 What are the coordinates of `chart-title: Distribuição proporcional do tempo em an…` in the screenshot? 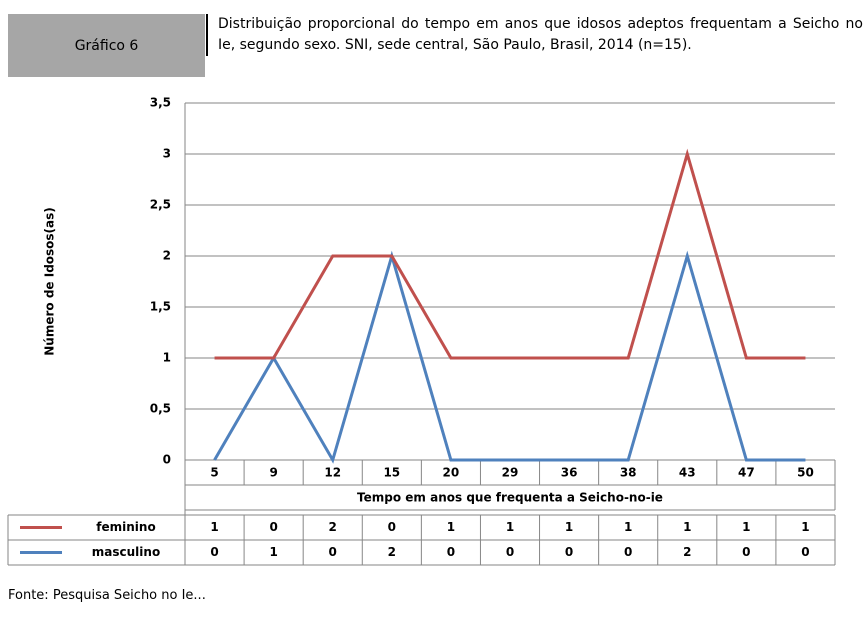 It's located at (534, 35).